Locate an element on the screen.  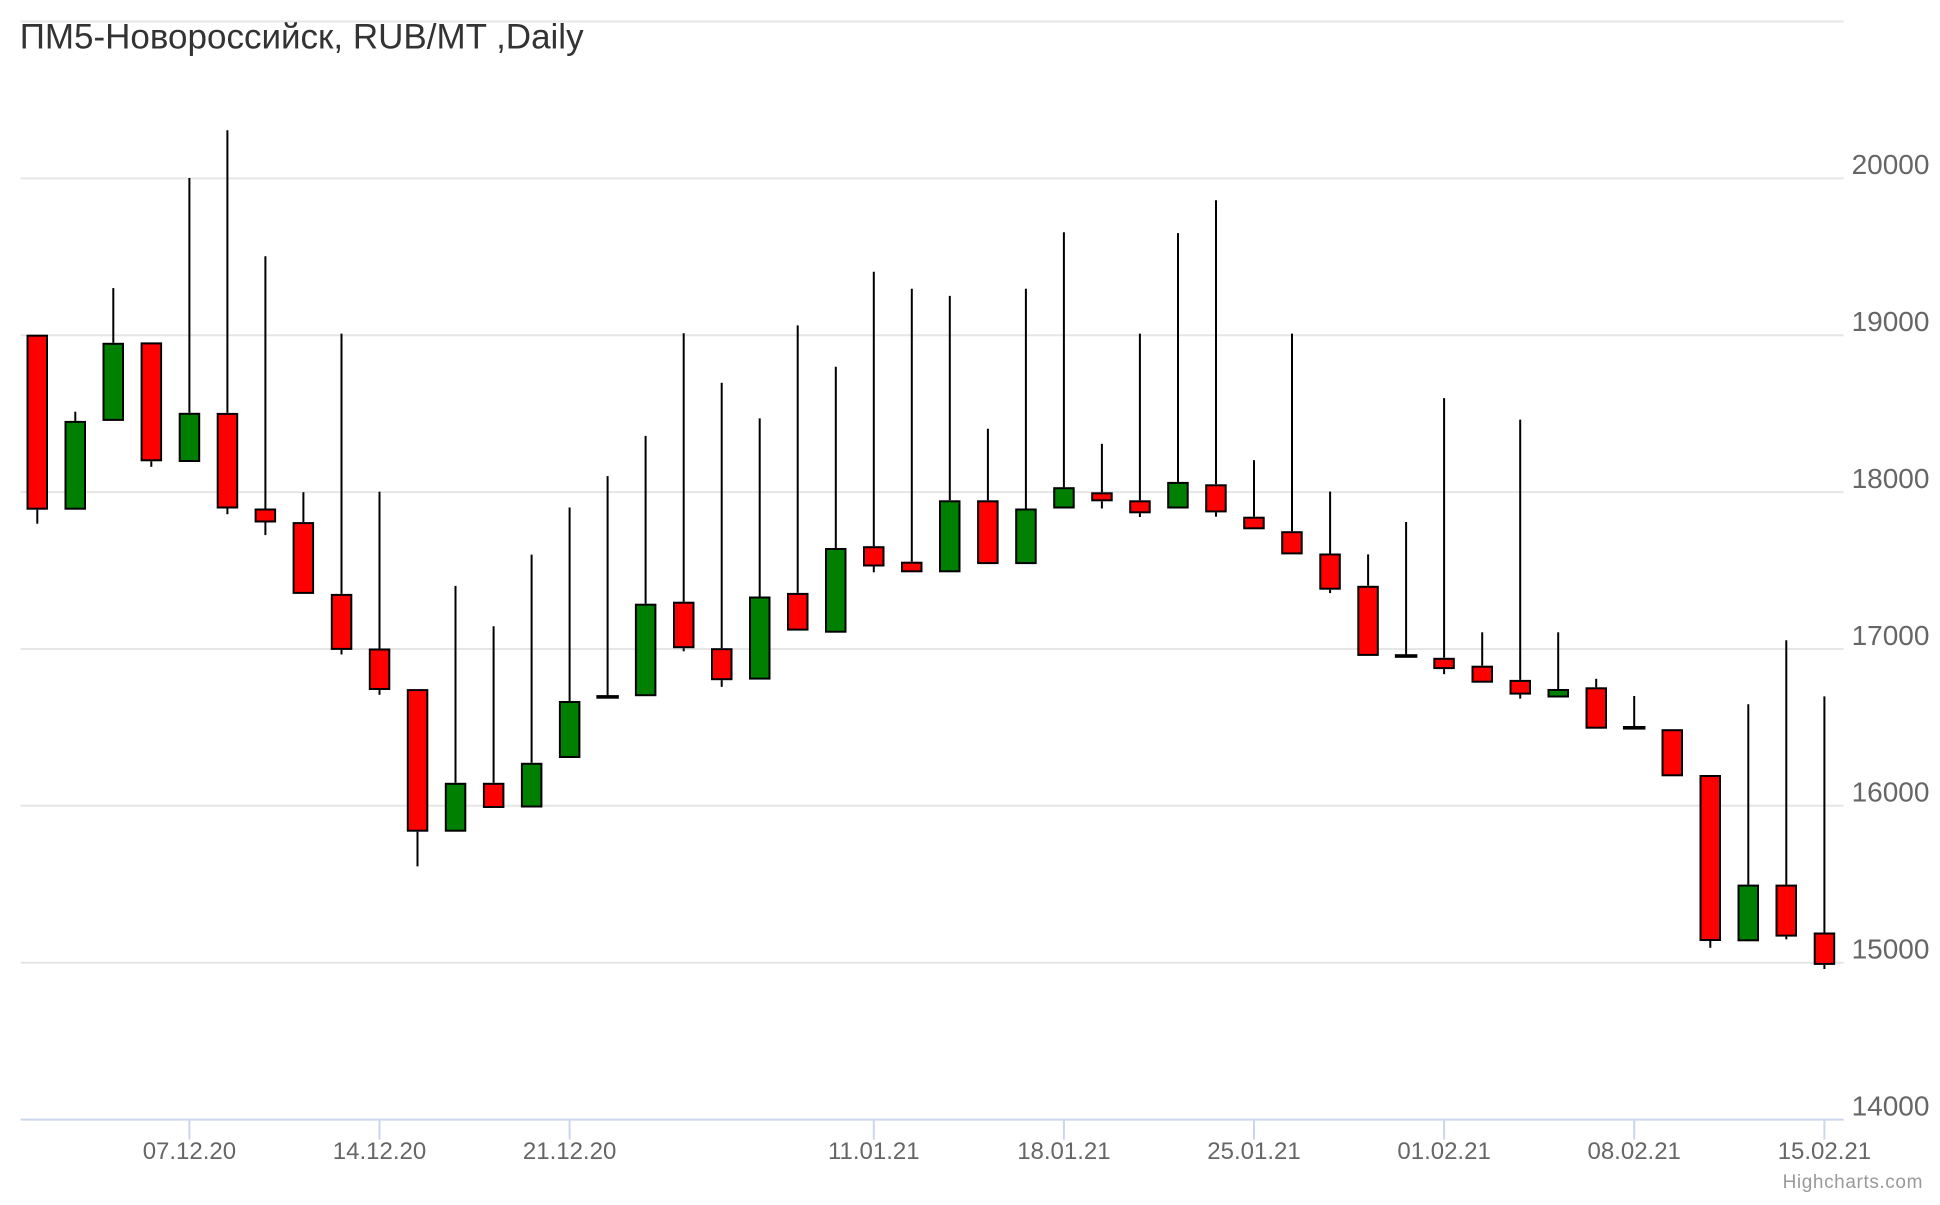
svg-text: 18000 is located at coordinates (1891, 478).